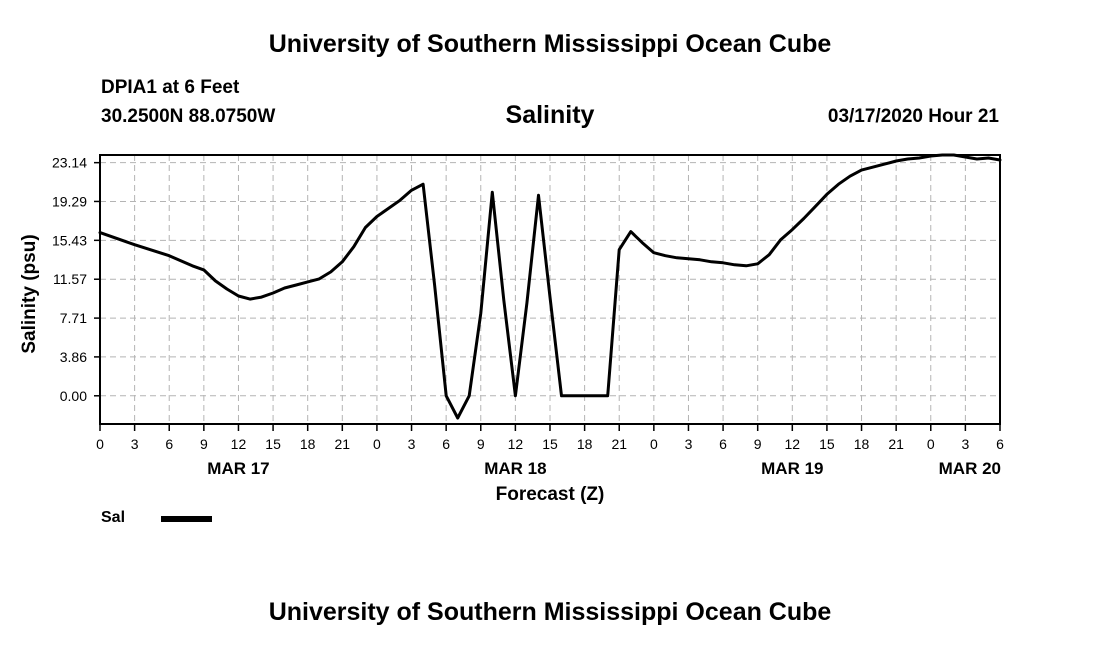  What do you see at coordinates (69, 240) in the screenshot?
I see `y-tick-label: 15.43` at bounding box center [69, 240].